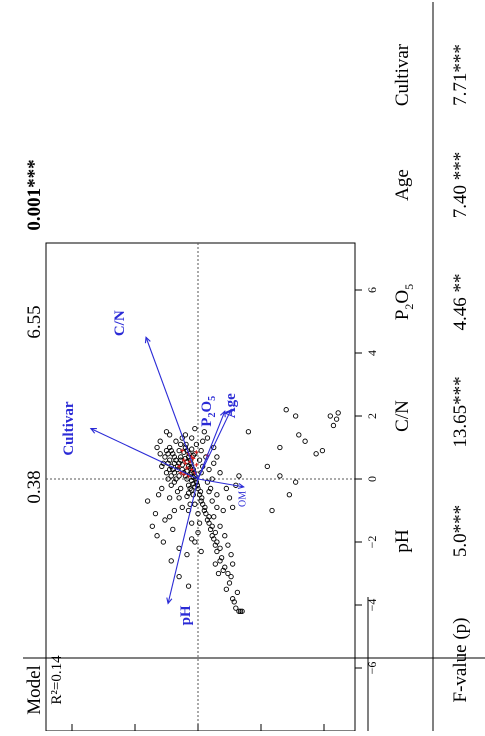  Describe the element at coordinates (241, 486) in the screenshot. I see `vector-arrowhead-om` at that location.